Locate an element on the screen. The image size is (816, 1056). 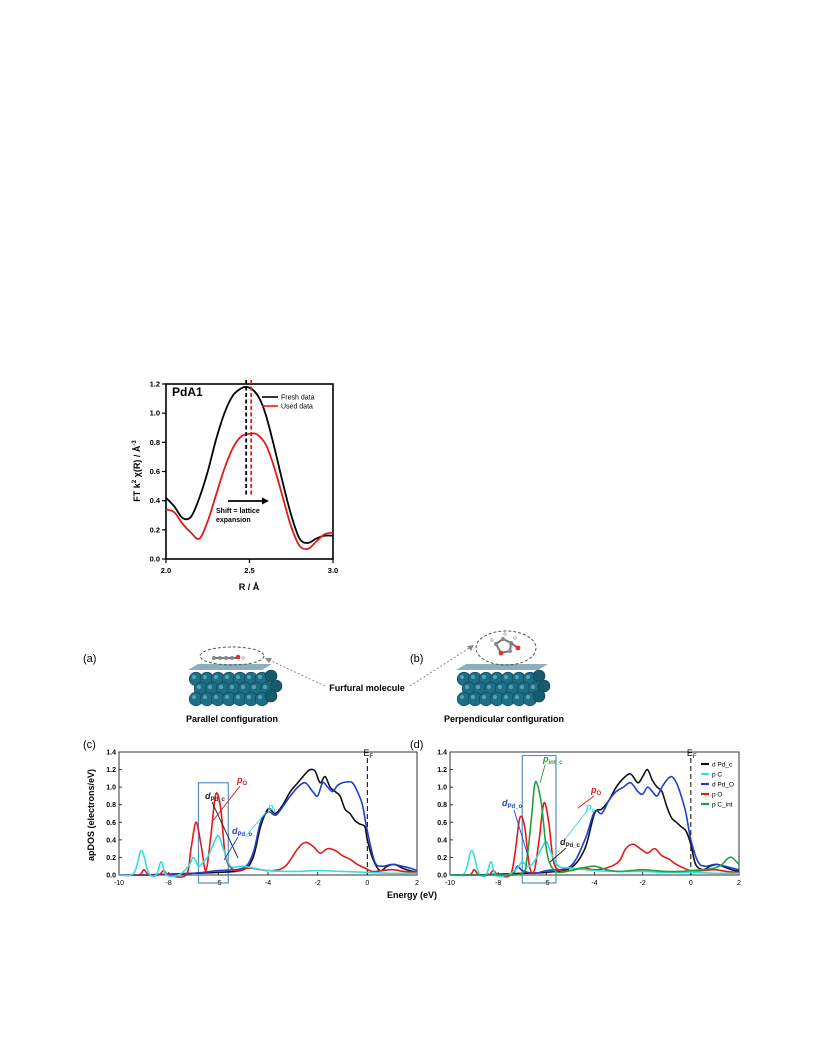
pdos-c-series-d-pd-c is located at coordinates (268, 822).